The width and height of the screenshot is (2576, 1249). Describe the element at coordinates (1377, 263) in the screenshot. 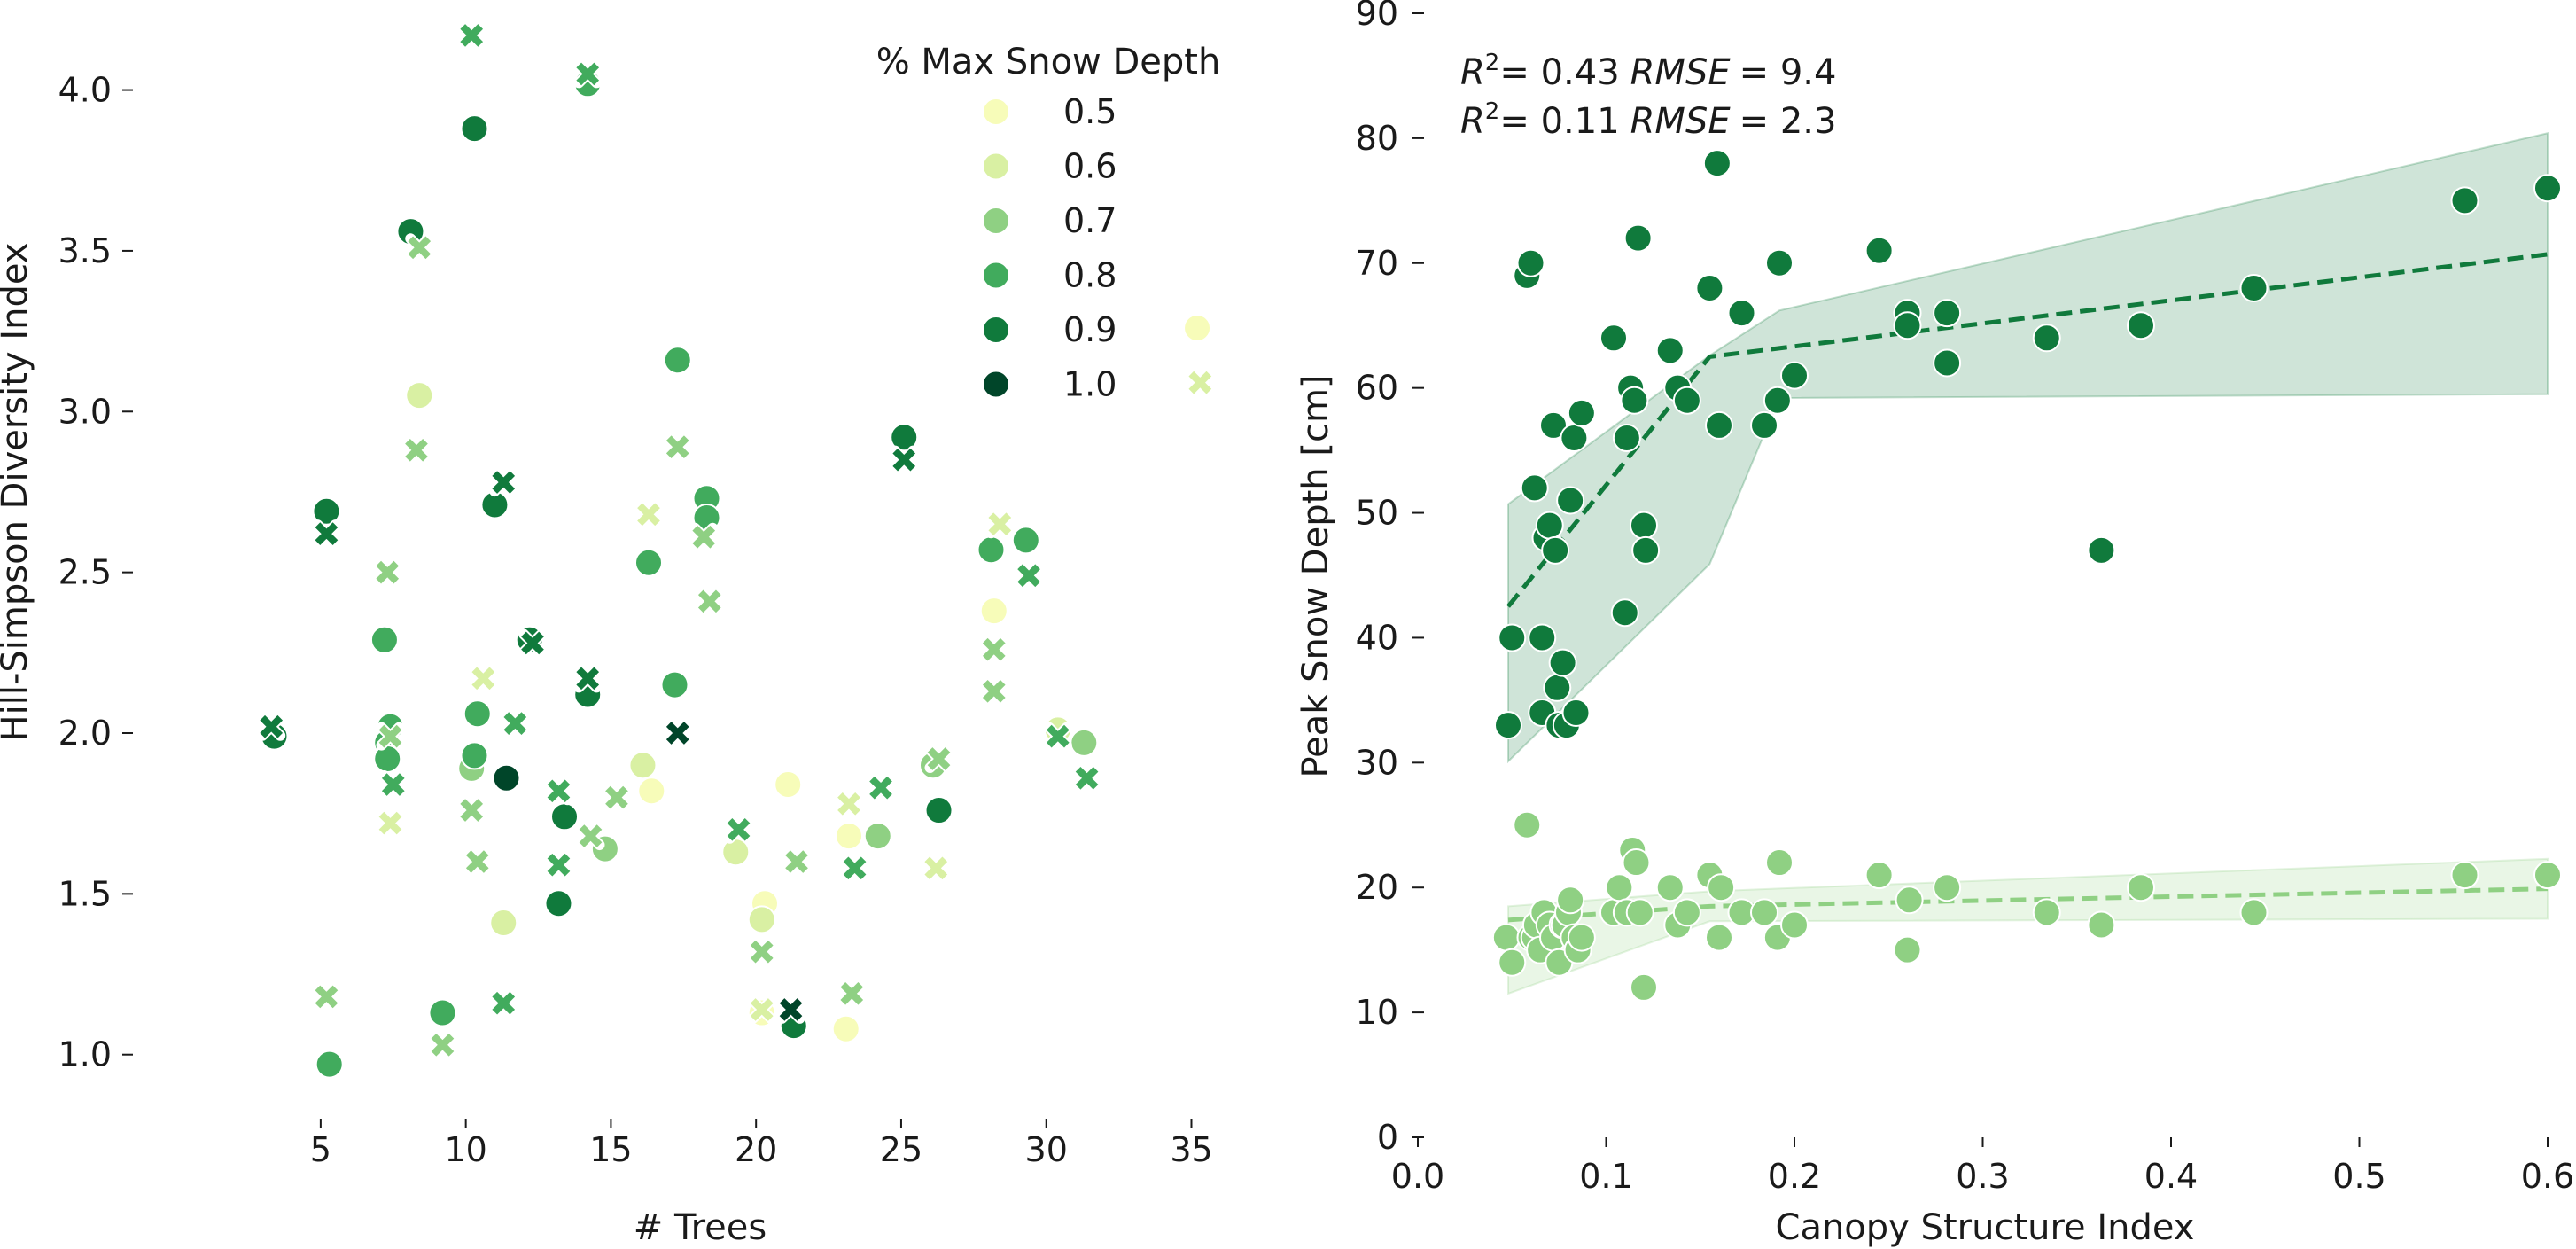

I see `y-tick-label: 70` at that location.